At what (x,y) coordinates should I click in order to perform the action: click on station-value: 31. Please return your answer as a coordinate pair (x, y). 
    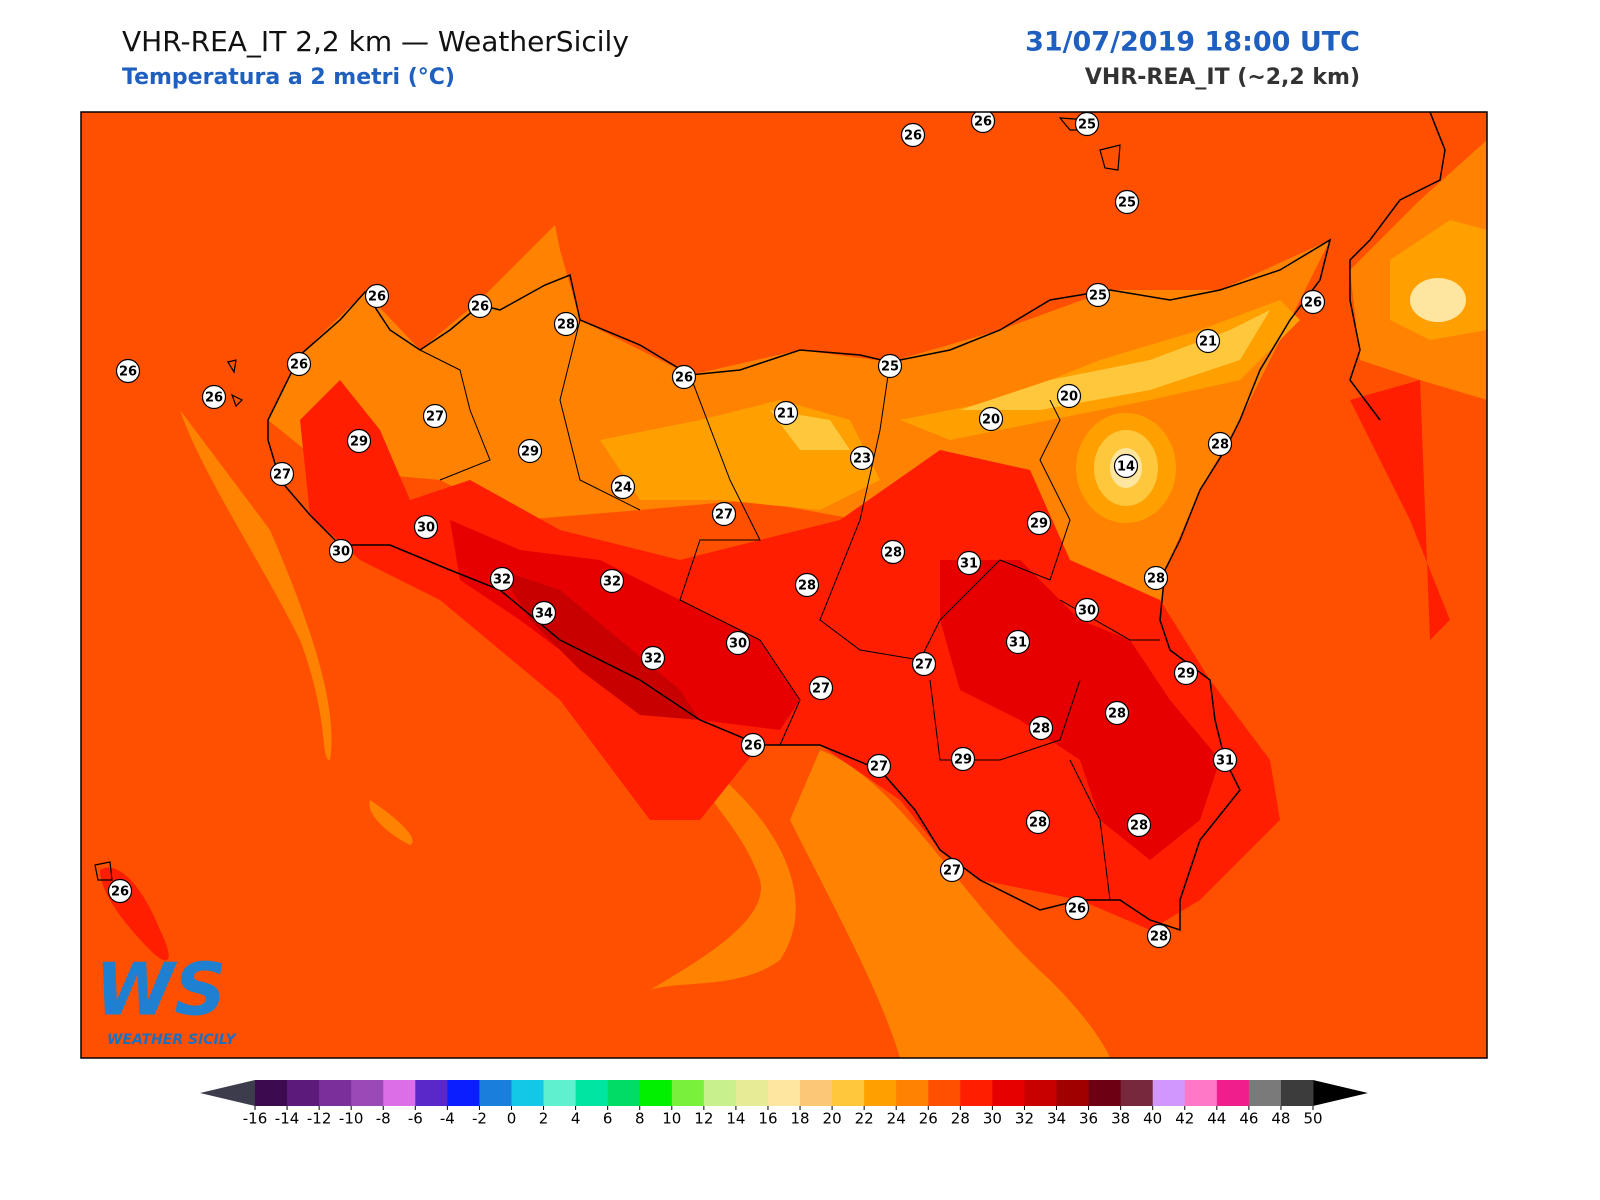
    Looking at the image, I should click on (969, 564).